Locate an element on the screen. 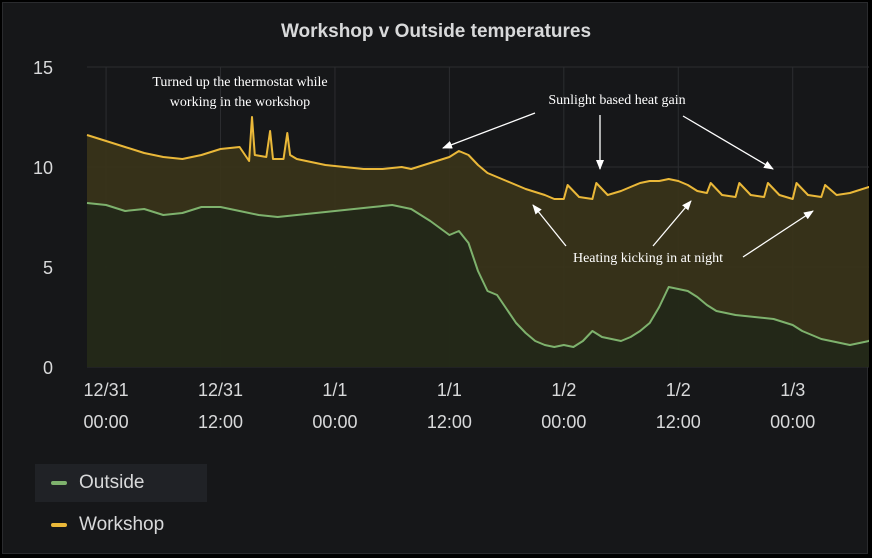 This screenshot has width=872, height=558. arrow-sunlight-left is located at coordinates (489, 130).